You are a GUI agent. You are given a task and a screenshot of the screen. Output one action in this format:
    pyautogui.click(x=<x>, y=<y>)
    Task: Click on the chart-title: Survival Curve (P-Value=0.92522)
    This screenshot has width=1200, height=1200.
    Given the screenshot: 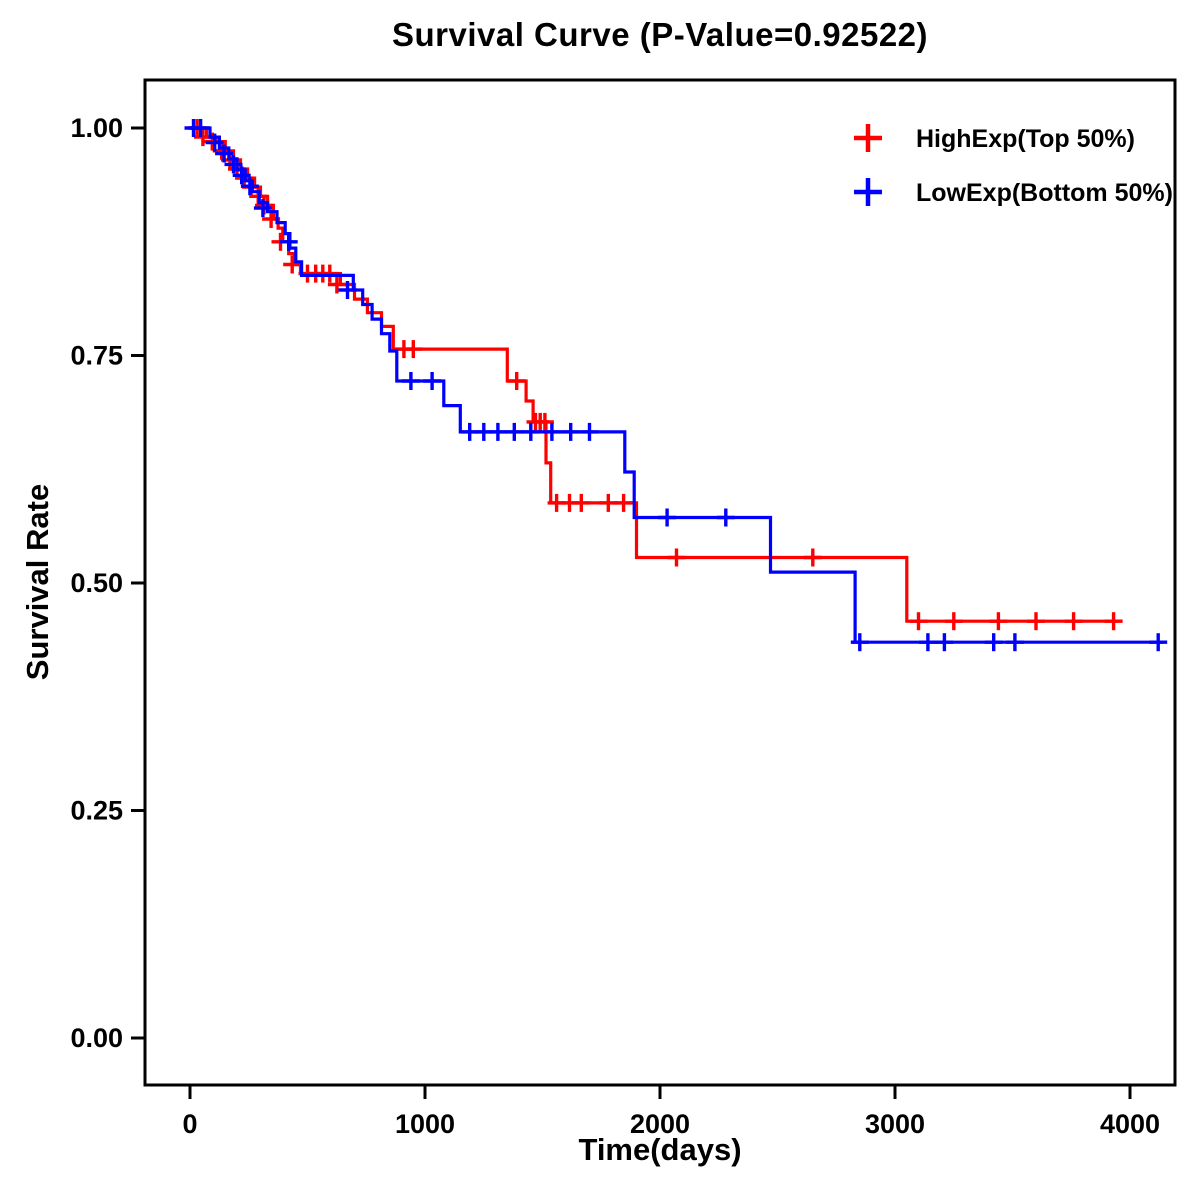 What is the action you would take?
    pyautogui.click(x=660, y=34)
    